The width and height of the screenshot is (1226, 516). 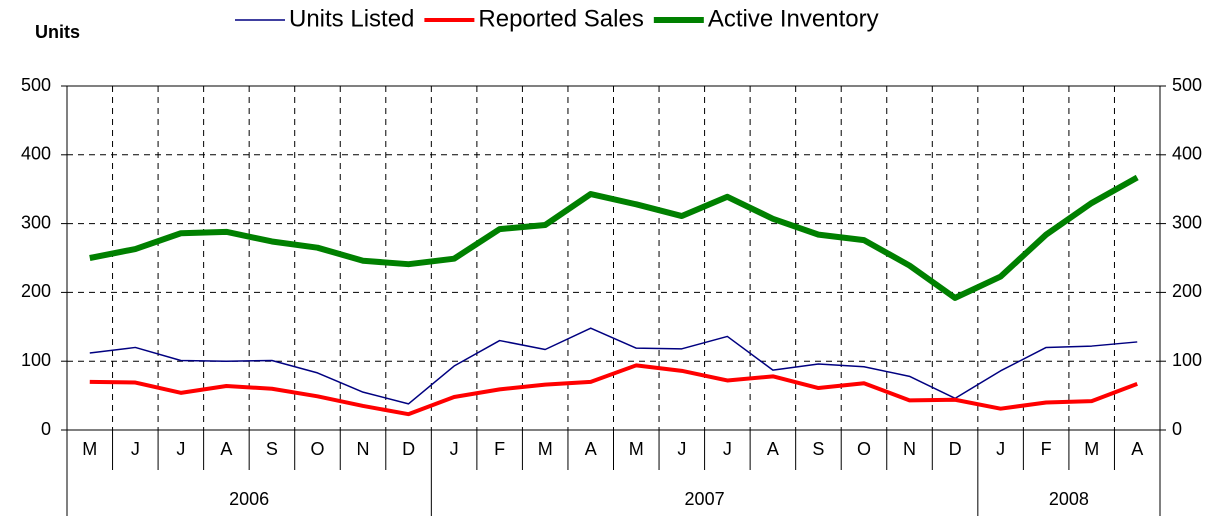 What do you see at coordinates (1069, 499) in the screenshot?
I see `year-label: 2008` at bounding box center [1069, 499].